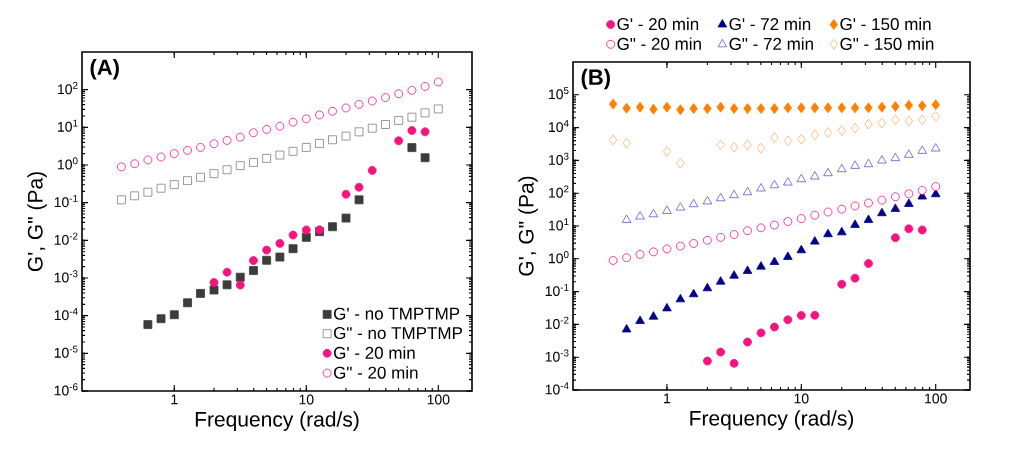 The height and width of the screenshot is (451, 1009). Describe the element at coordinates (771, 43) in the screenshot. I see `legend-label: G" - 72 min` at that location.